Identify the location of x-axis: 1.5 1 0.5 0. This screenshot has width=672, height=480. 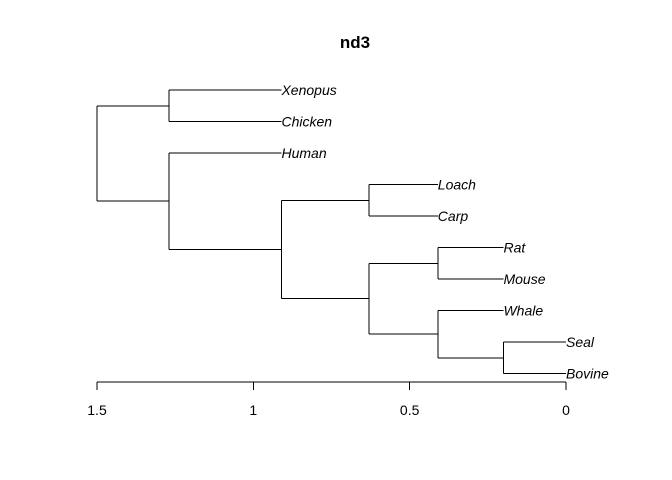
(328, 399).